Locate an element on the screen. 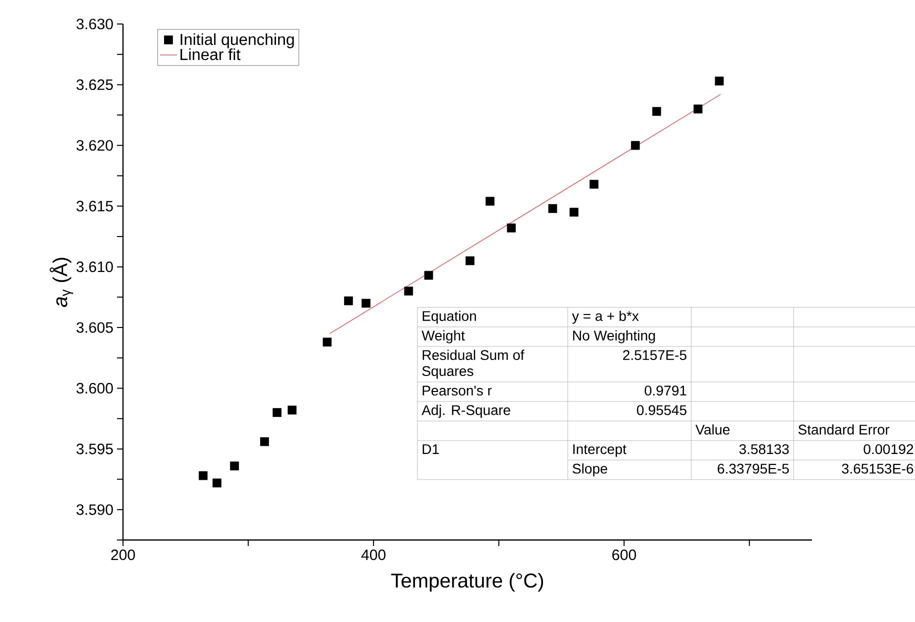 The width and height of the screenshot is (915, 622). annotation: Adj. R-Square is located at coordinates (466, 411).